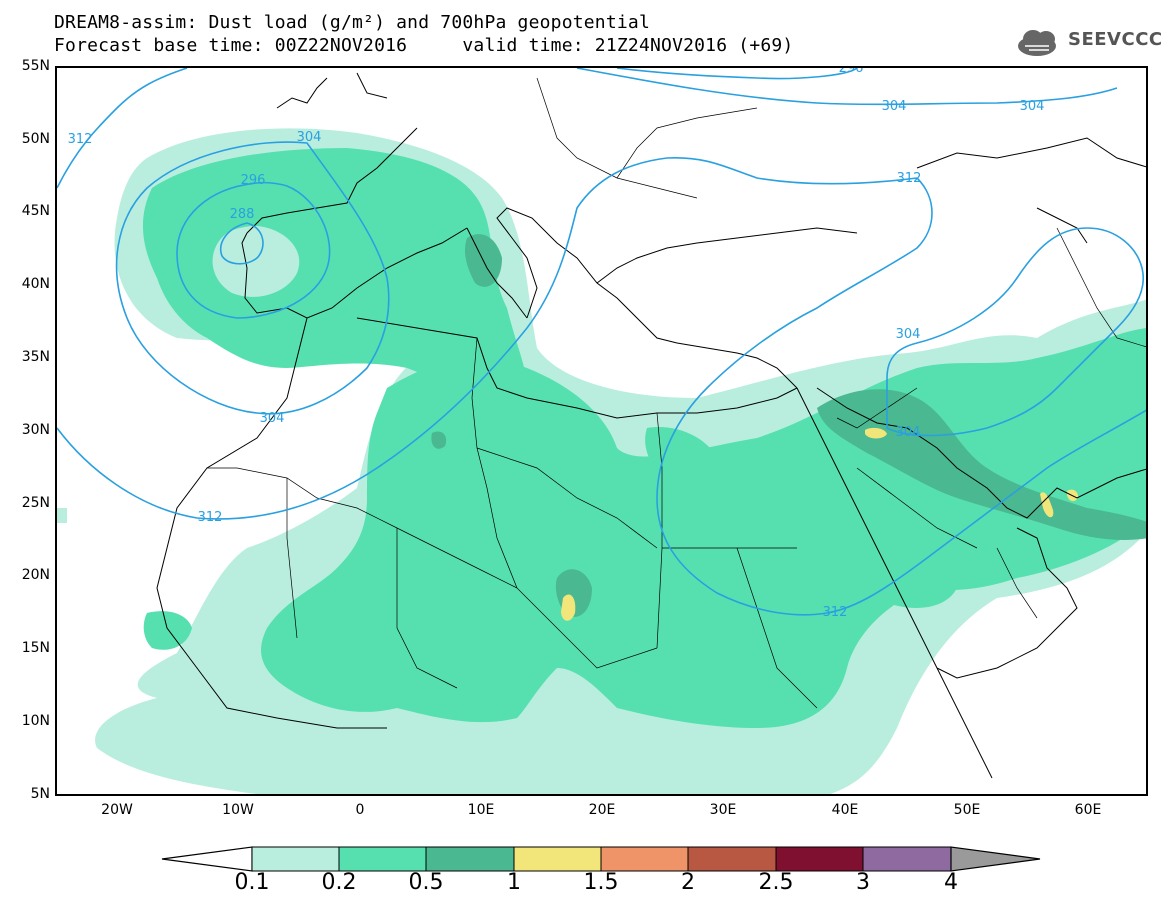  I want to click on lat-label-45n: 45N, so click(35, 211).